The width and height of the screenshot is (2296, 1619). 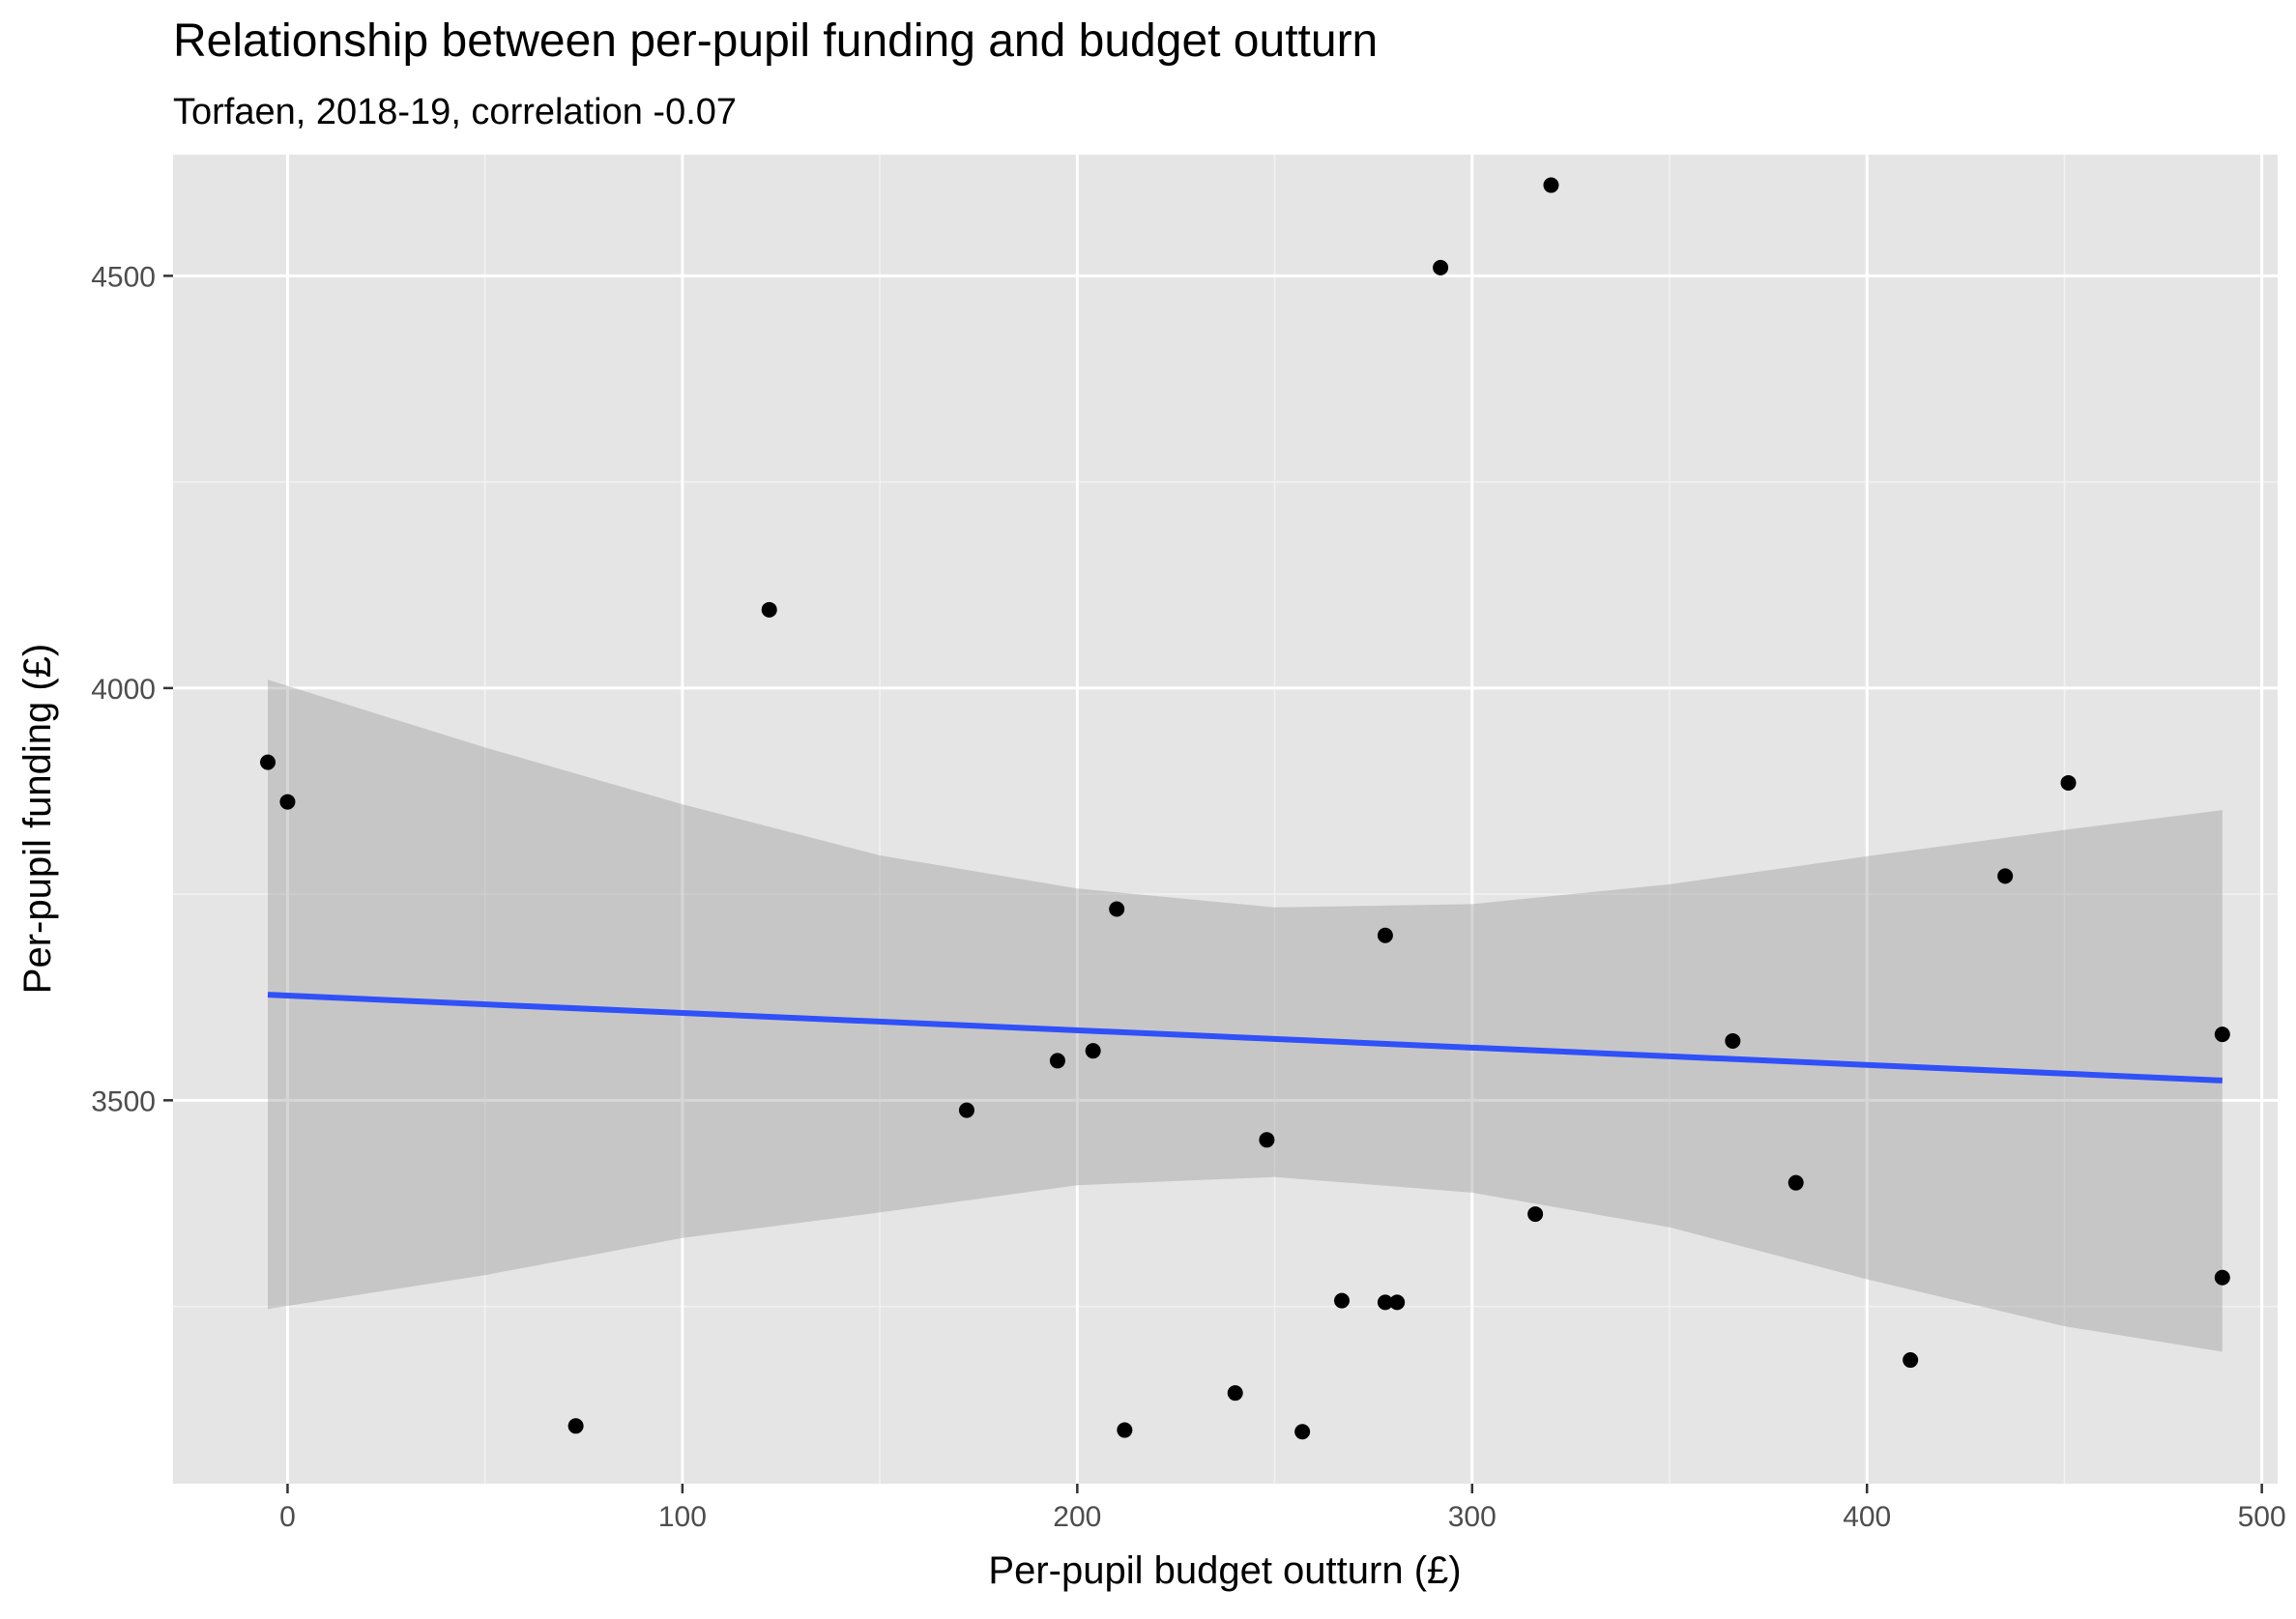 What do you see at coordinates (123, 1101) in the screenshot?
I see `y-tick-label: 3500` at bounding box center [123, 1101].